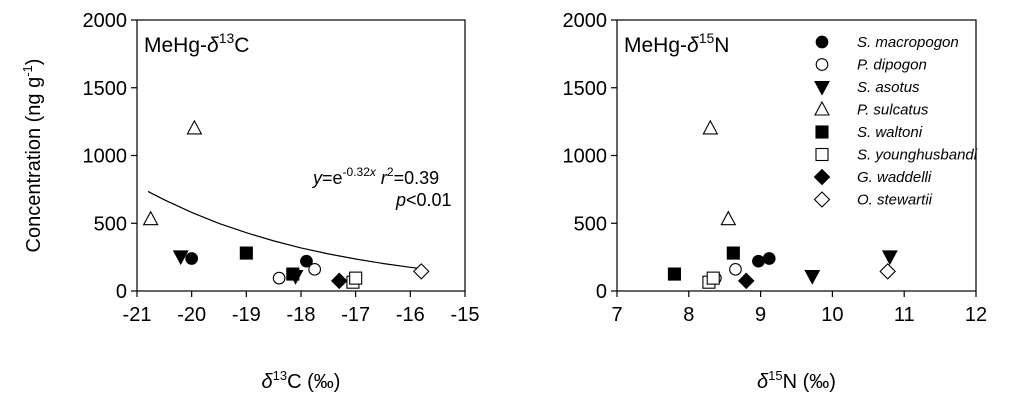  Describe the element at coordinates (832, 315) in the screenshot. I see `x-tick-label: 10` at that location.